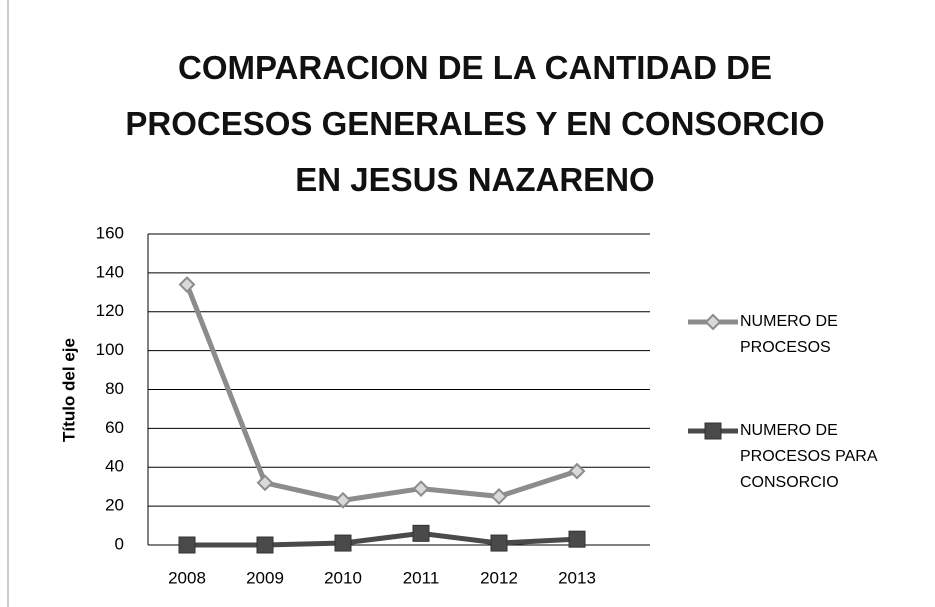 The height and width of the screenshot is (607, 935). What do you see at coordinates (114, 505) in the screenshot?
I see `y-tick-label: 20` at bounding box center [114, 505].